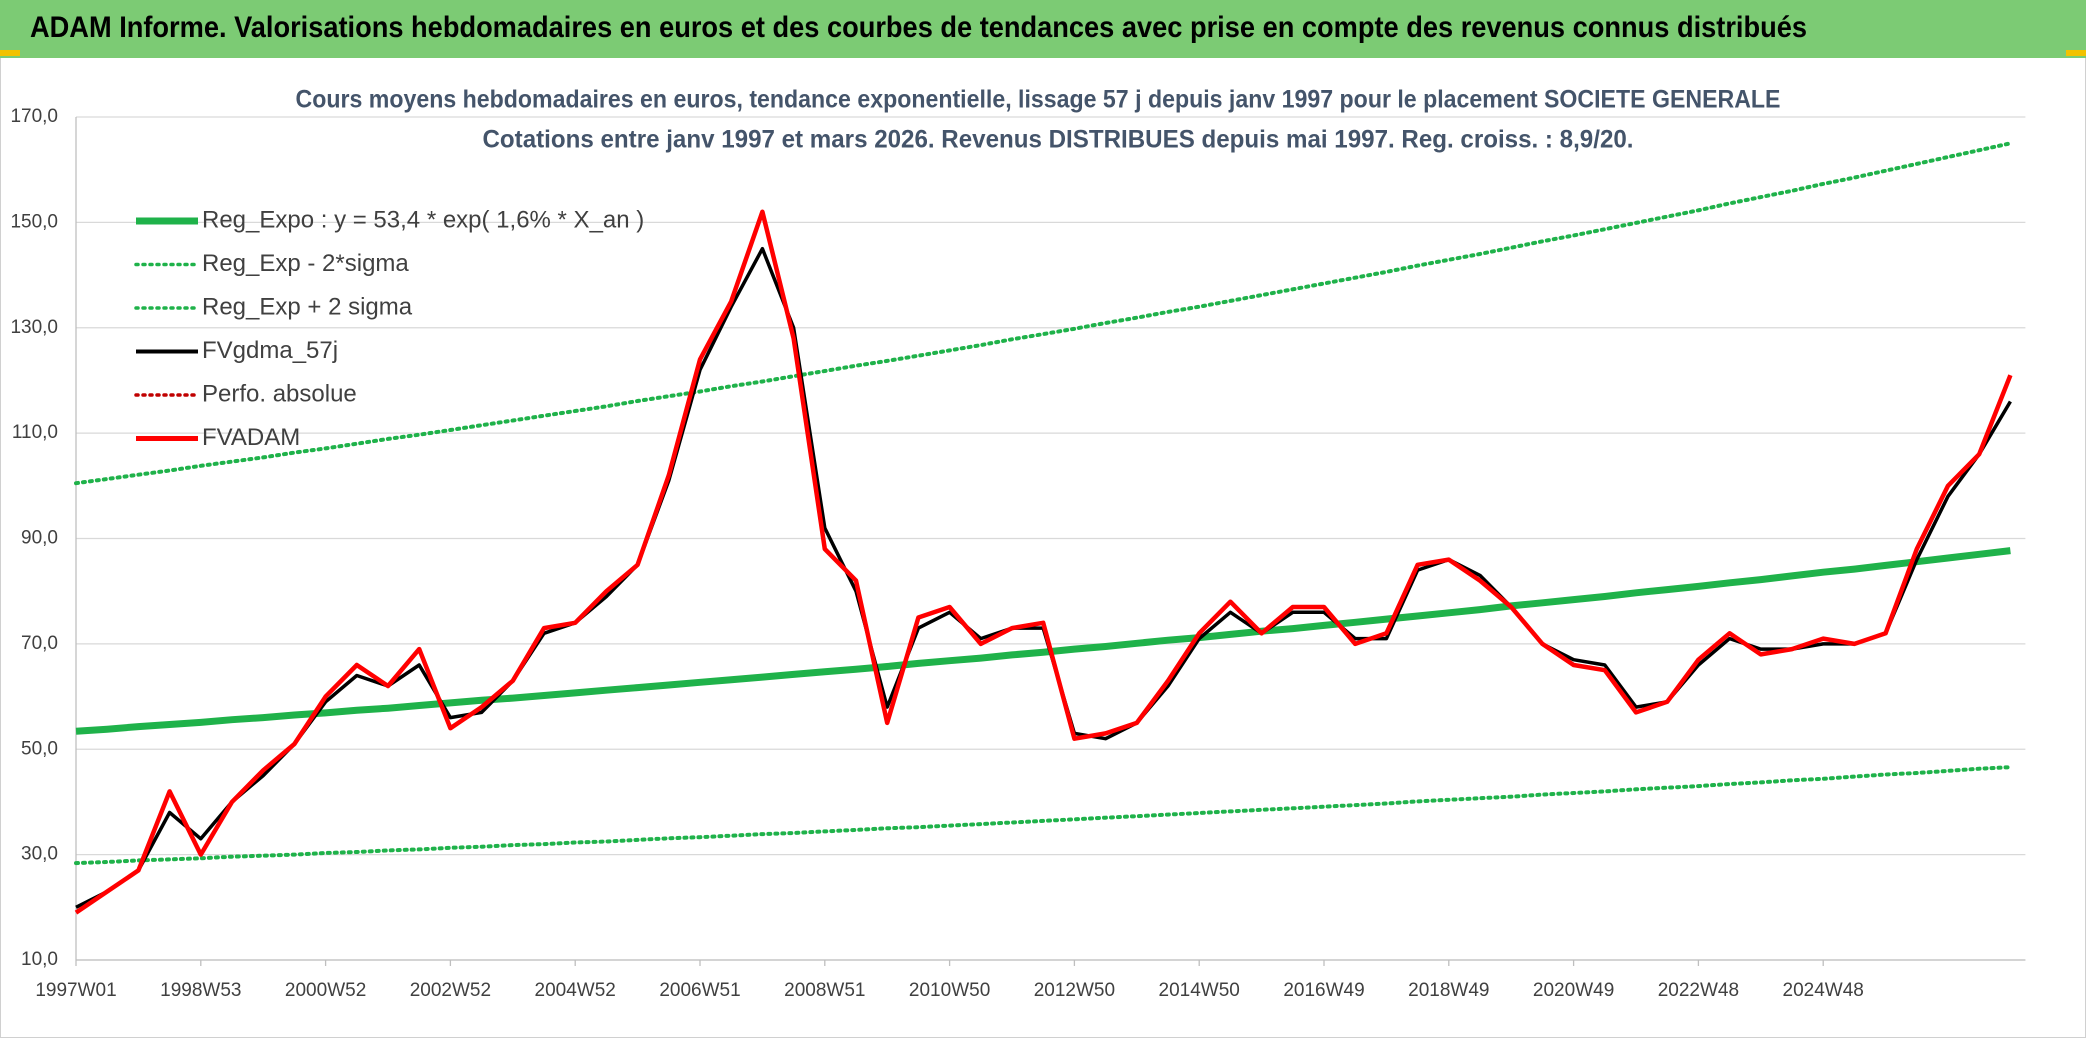  Describe the element at coordinates (200, 990) in the screenshot. I see `x-tick-label: 1998W53` at that location.